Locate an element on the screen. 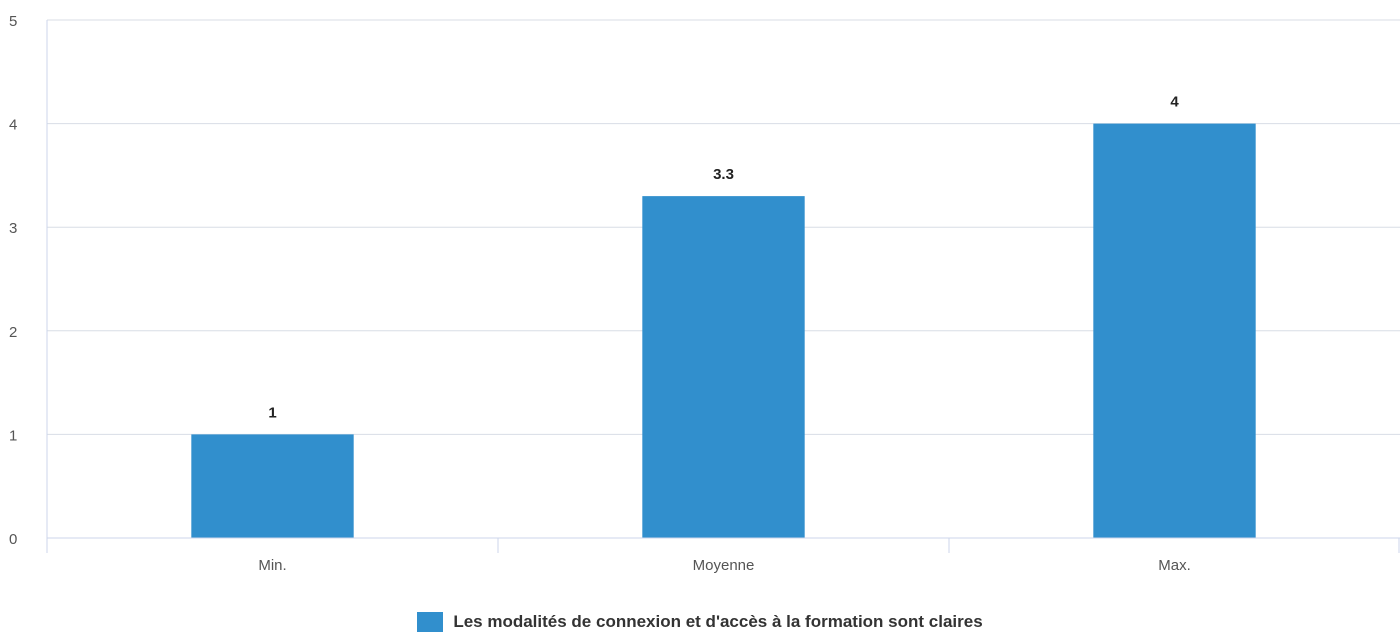 This screenshot has width=1400, height=635. x-tick-label: Moyenne is located at coordinates (724, 565).